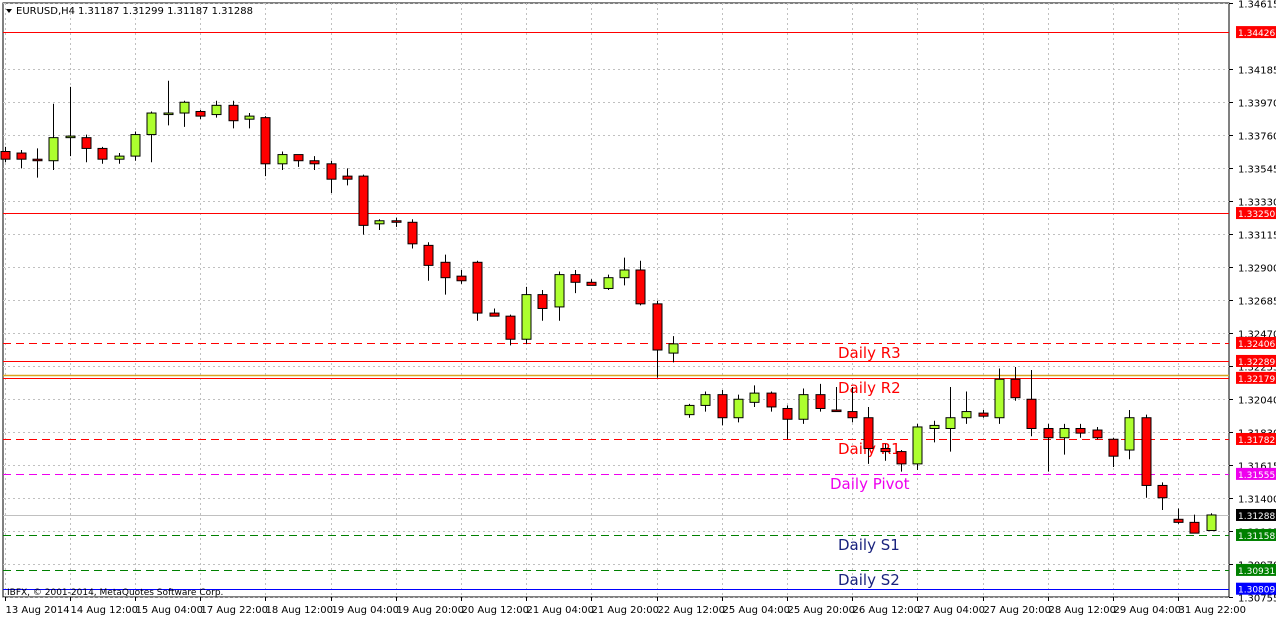  What do you see at coordinates (9, 11) in the screenshot?
I see `chart-menu-arrow-icon` at bounding box center [9, 11].